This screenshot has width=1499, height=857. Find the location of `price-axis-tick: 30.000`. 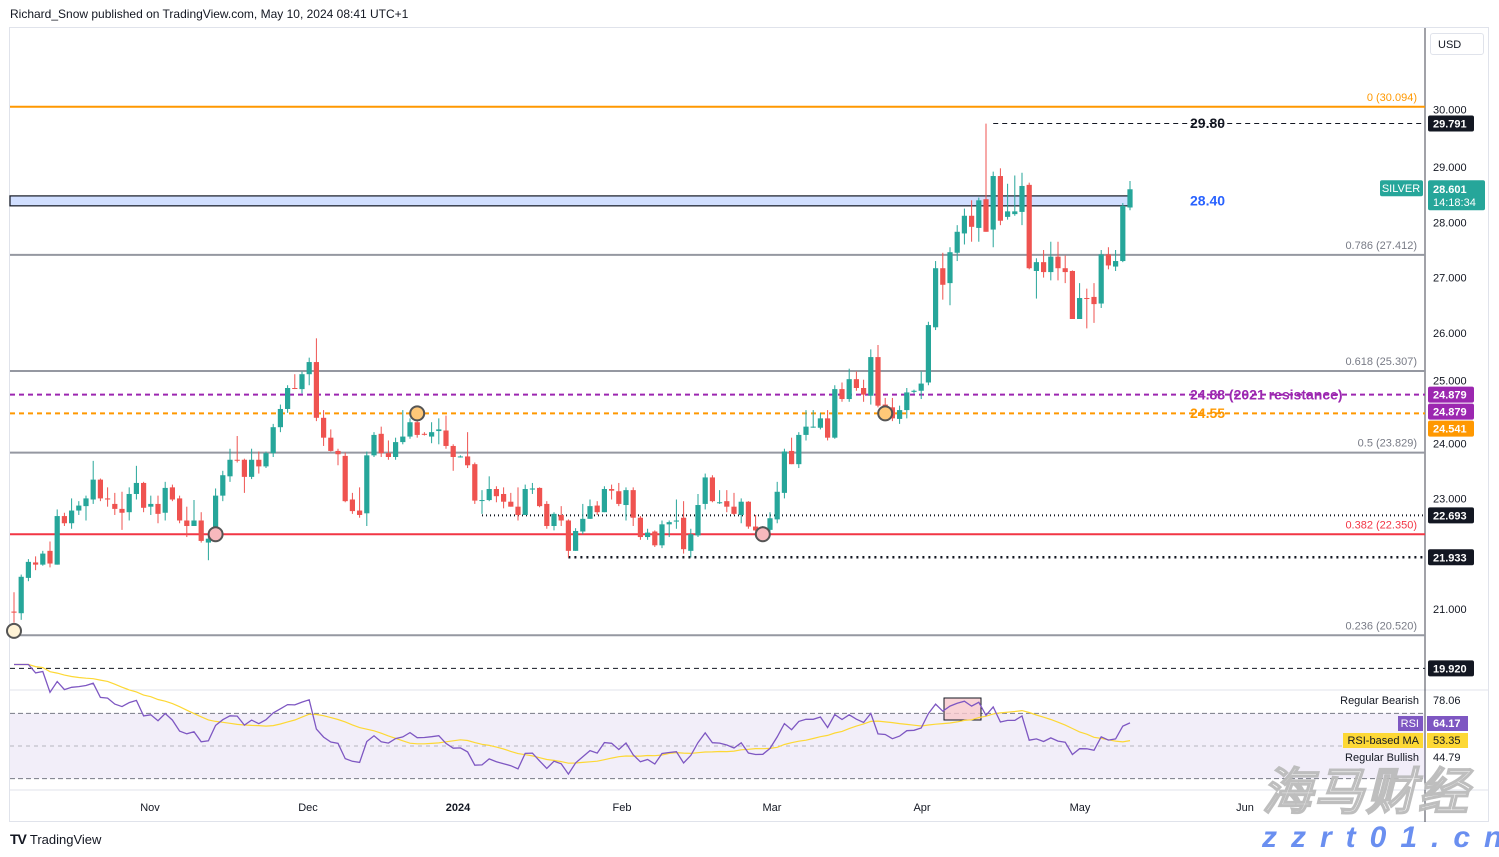

price-axis-tick: 30.000 is located at coordinates (1450, 111).